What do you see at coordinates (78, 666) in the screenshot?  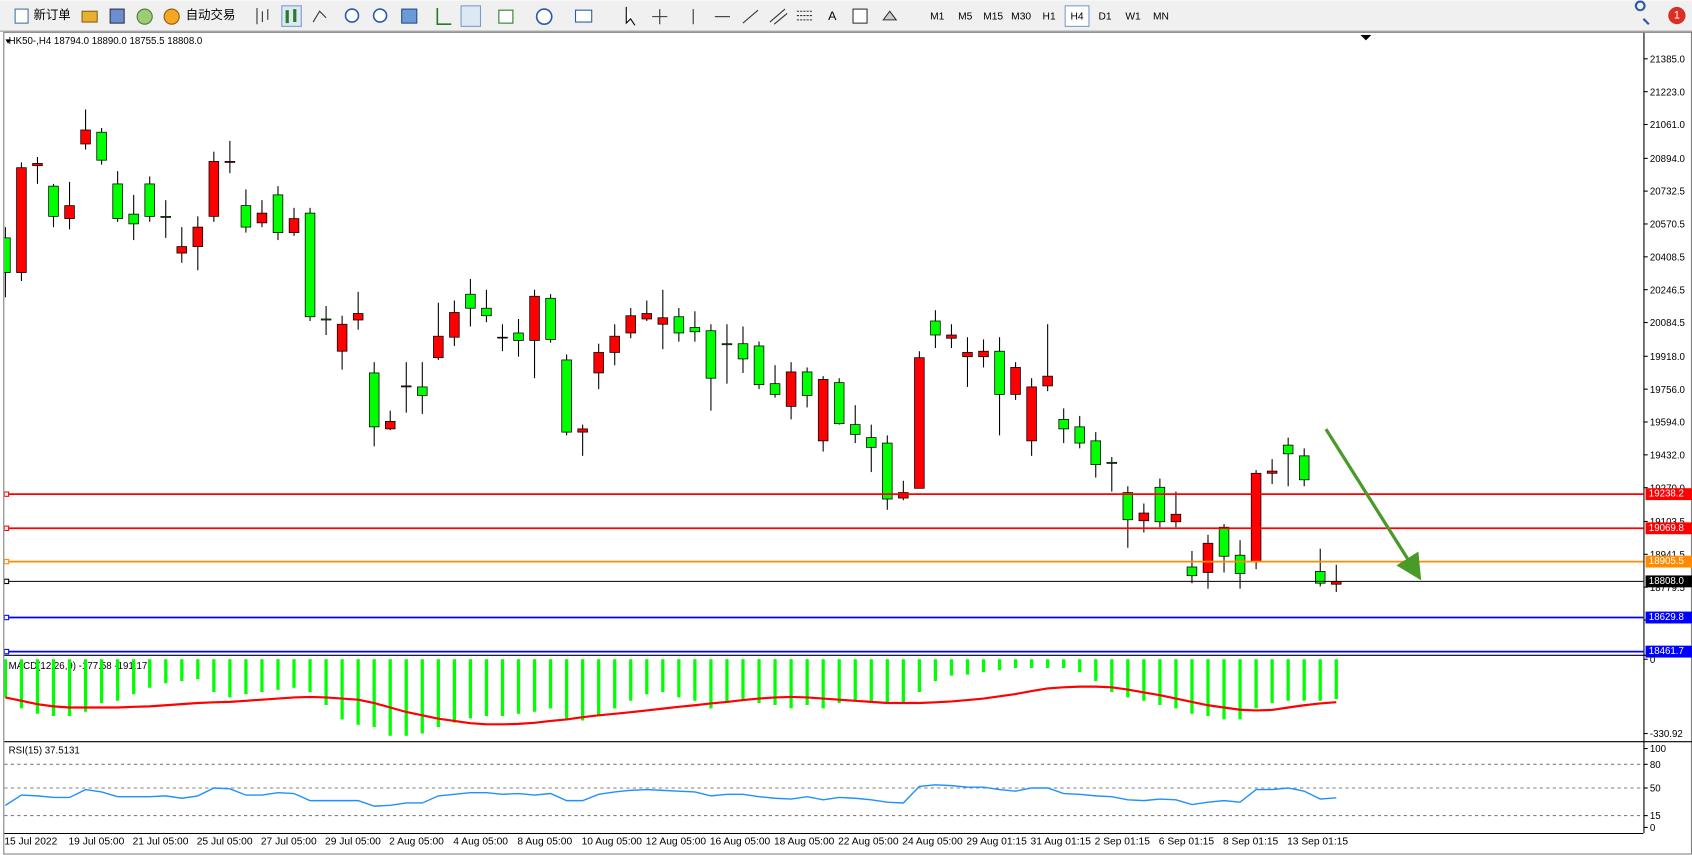 I see `macd-title: MACD(12,26,9) -177.58 -191.17` at bounding box center [78, 666].